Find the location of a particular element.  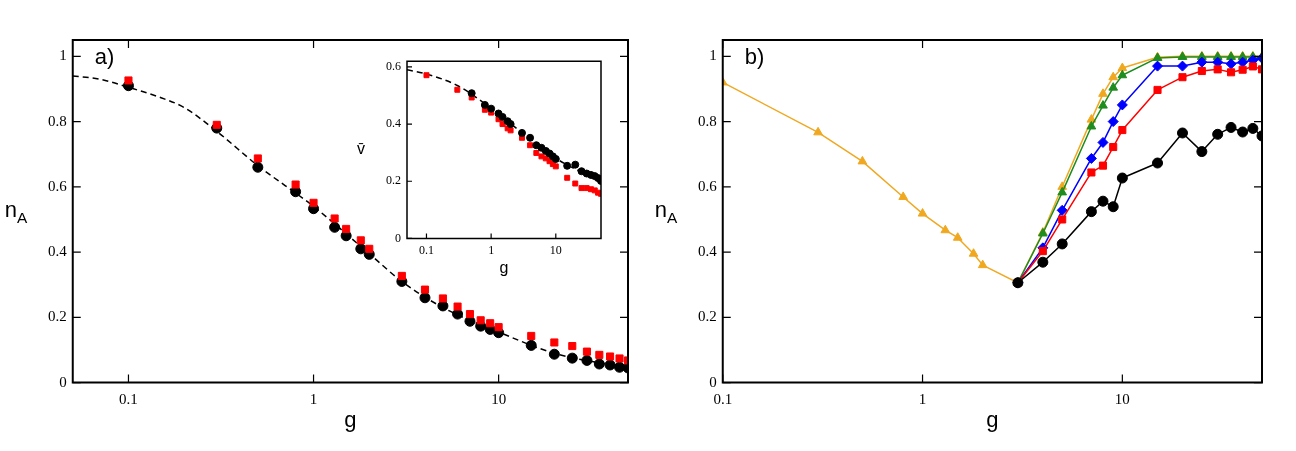

annotation: a) is located at coordinates (104, 57).